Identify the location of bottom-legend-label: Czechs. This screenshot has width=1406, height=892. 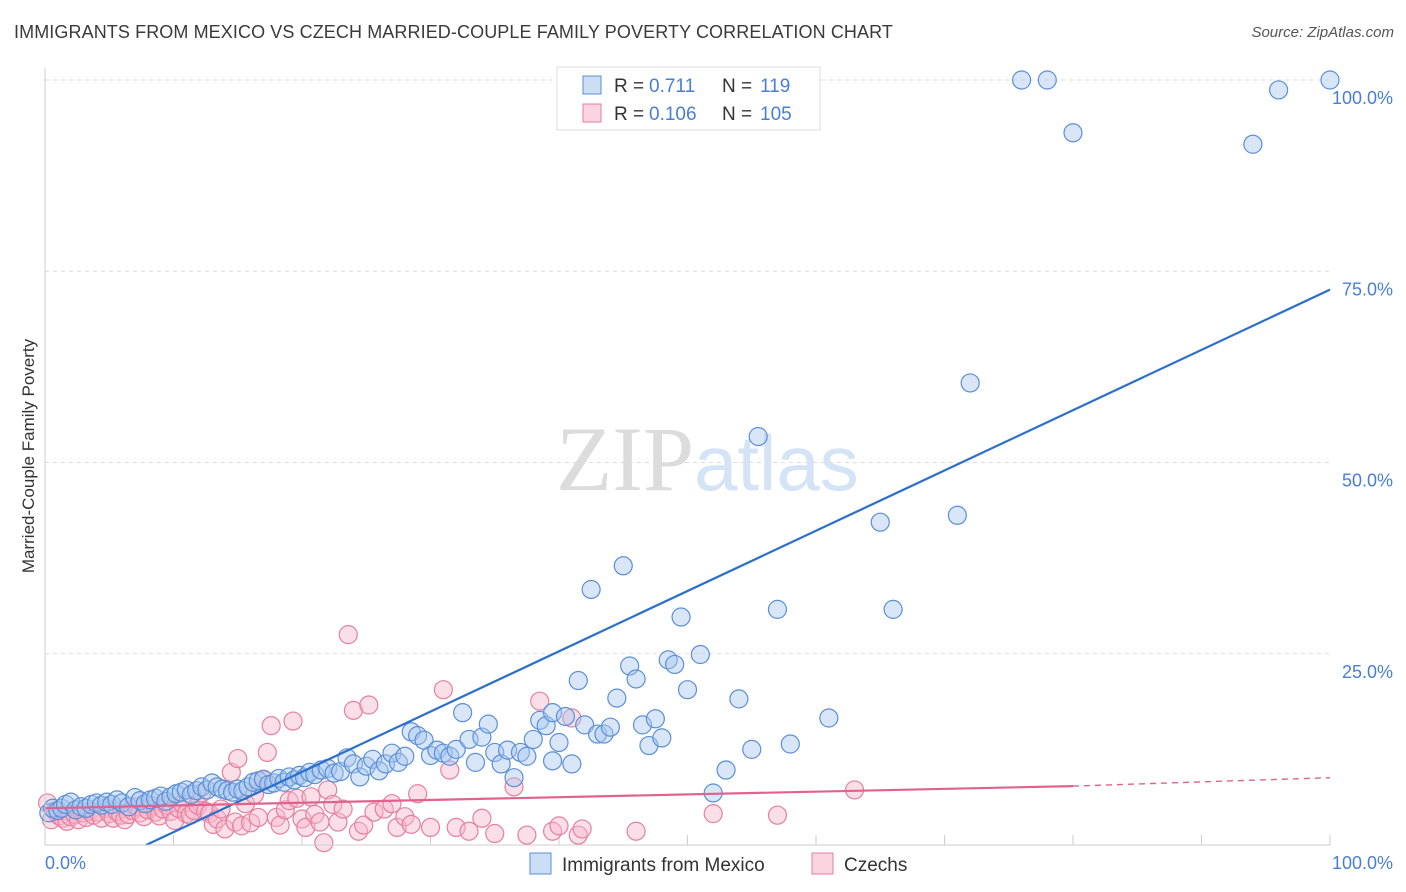
(875, 865).